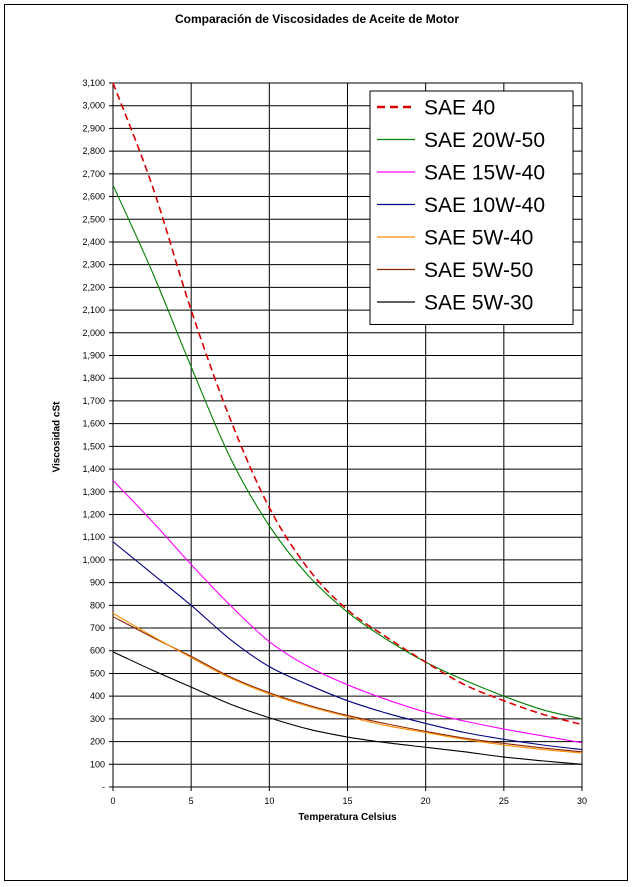  Describe the element at coordinates (97, 696) in the screenshot. I see `y-tick-label: 400` at that location.